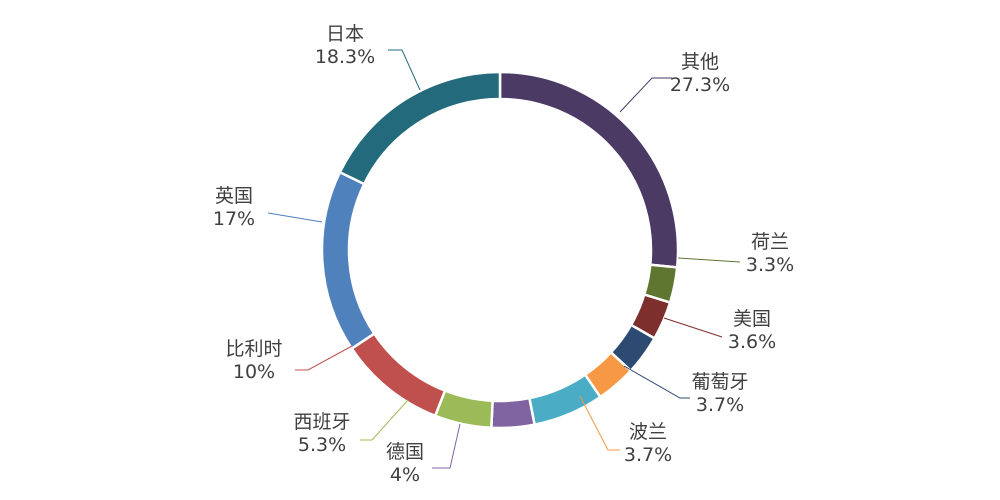 This screenshot has height=500, width=1000. I want to click on slice-value-label: 4%, so click(405, 475).